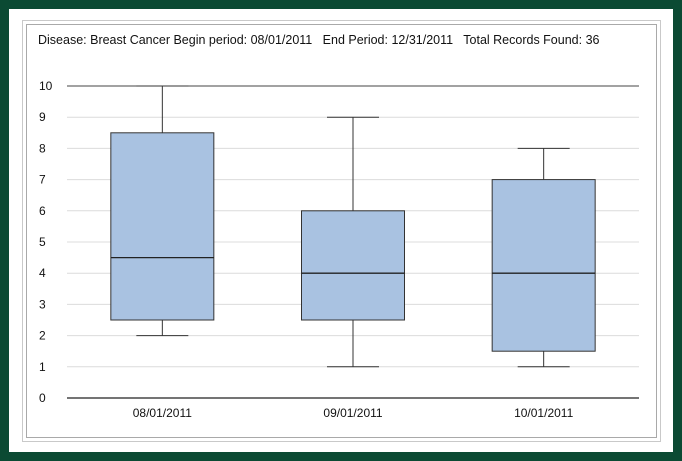 Image resolution: width=682 pixels, height=461 pixels. I want to click on y-tick-label: 10, so click(46, 86).